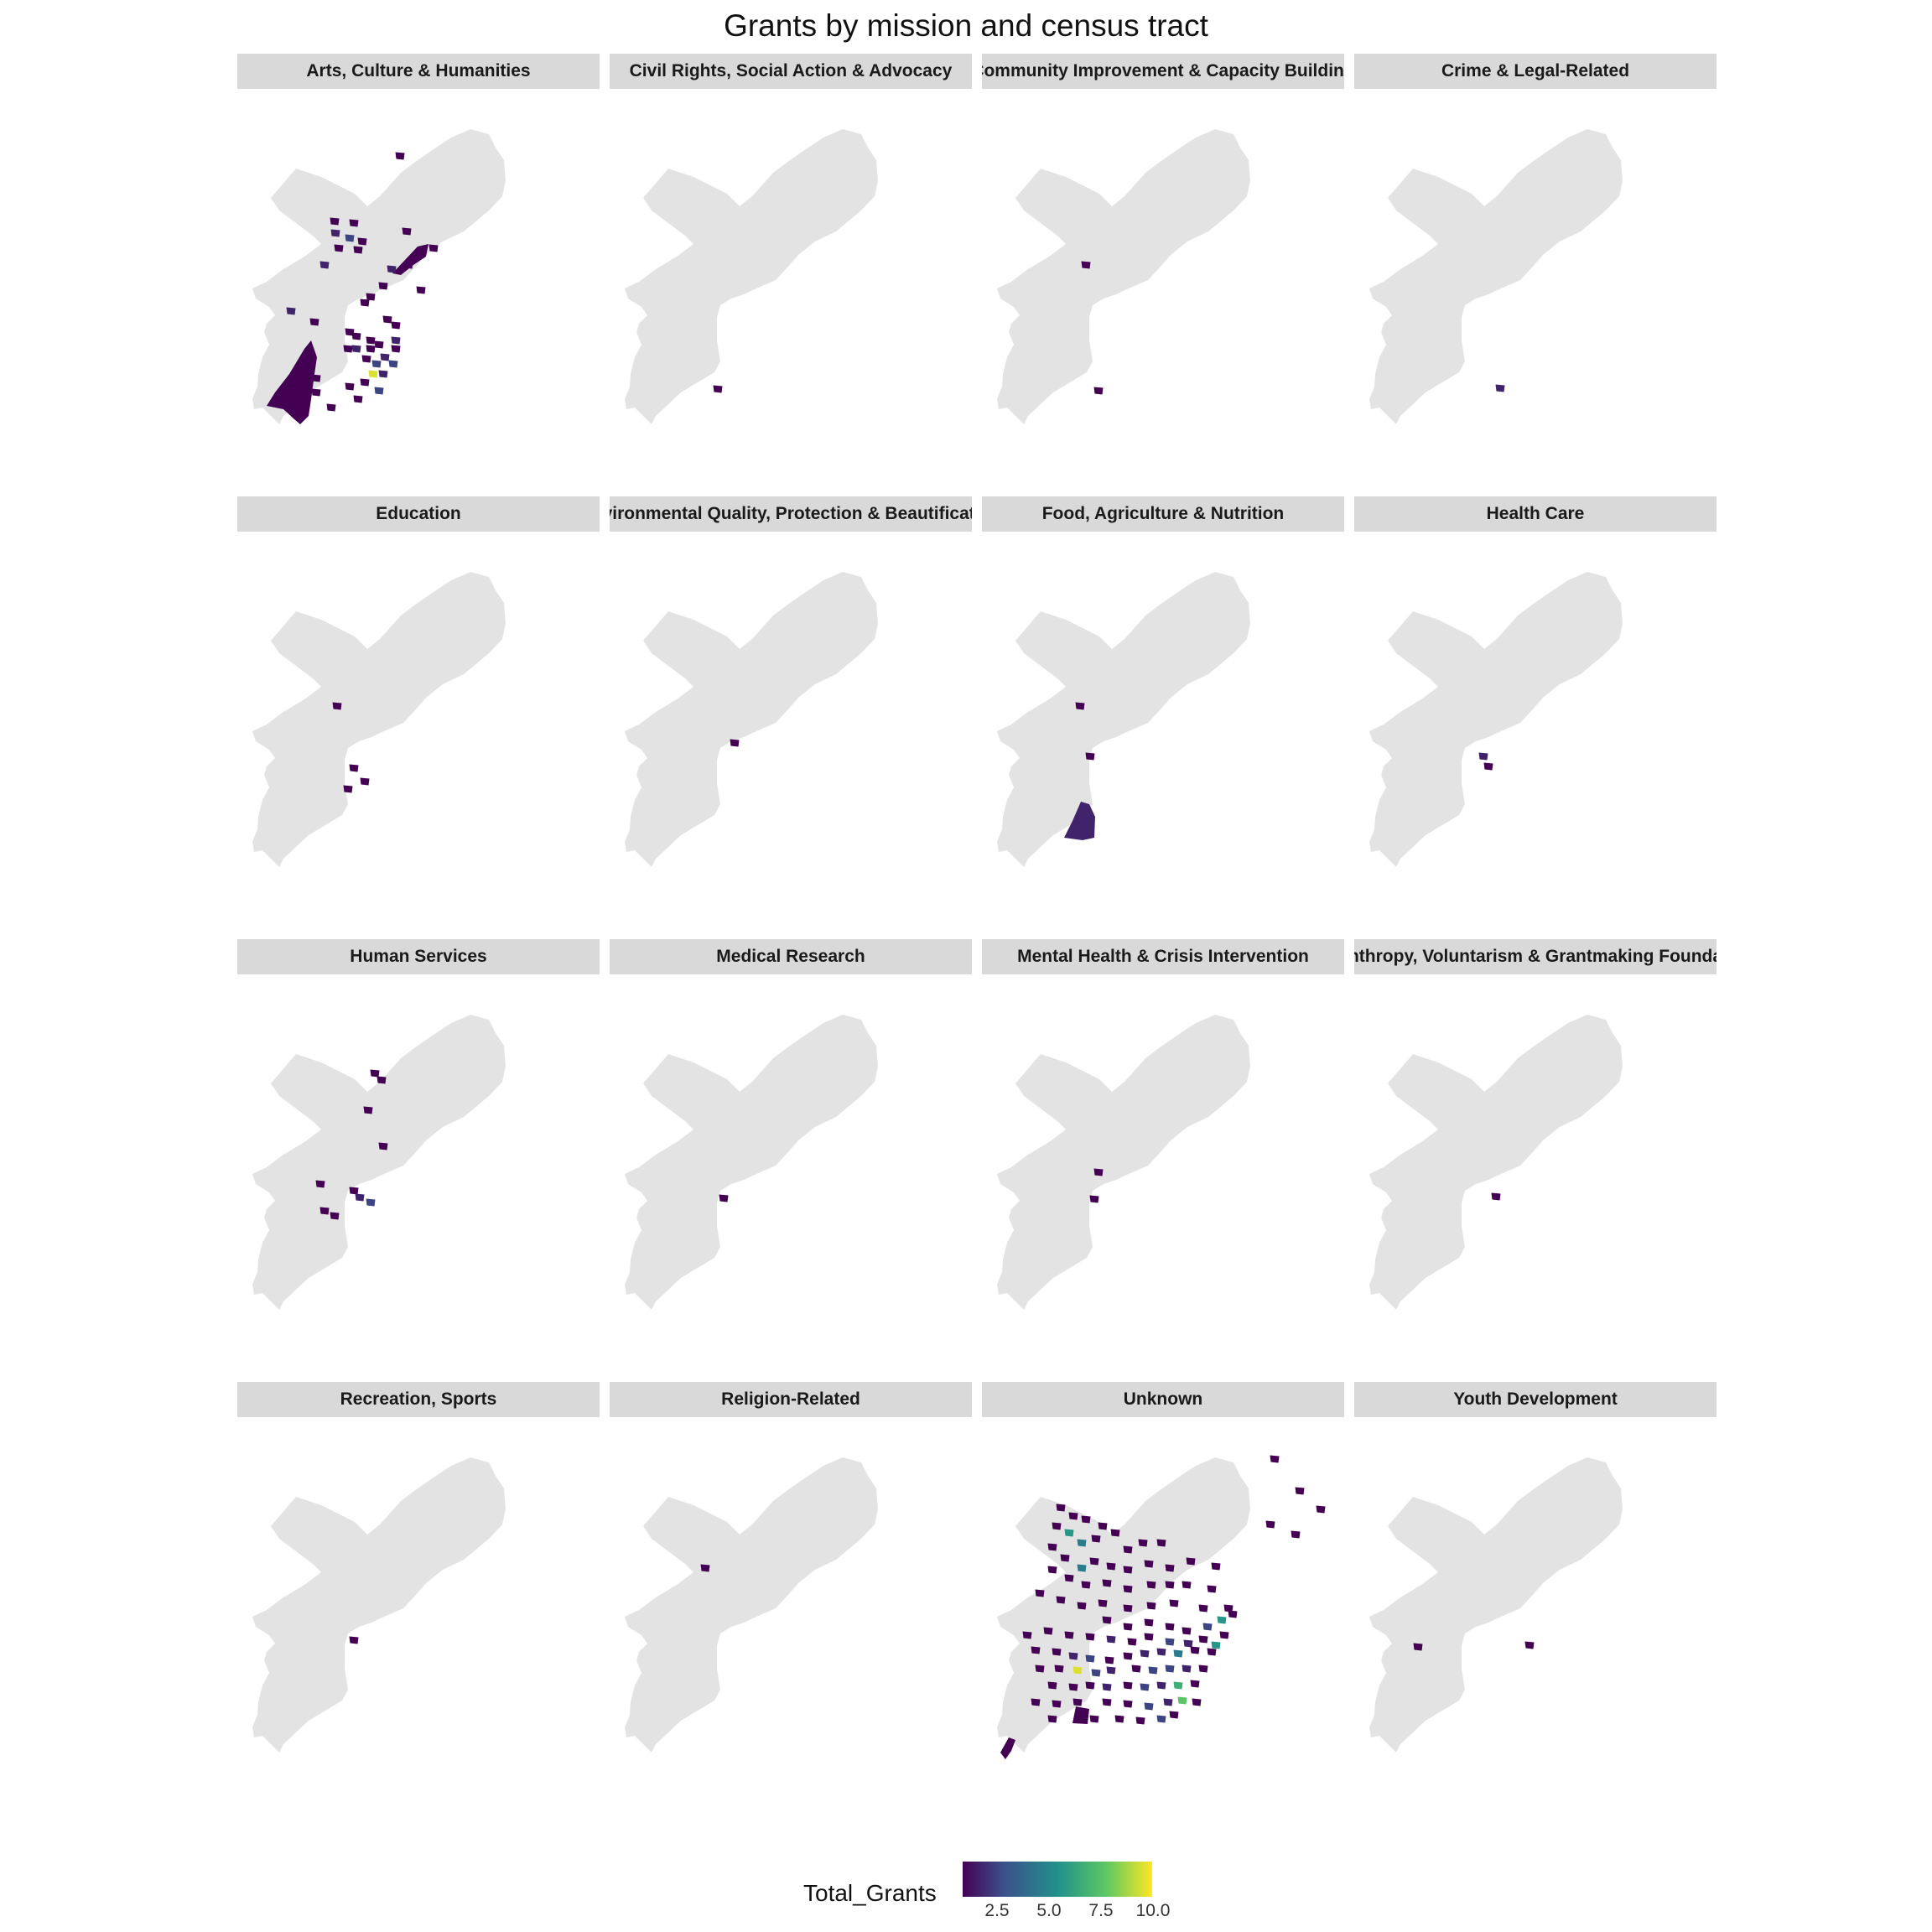 The height and width of the screenshot is (1932, 1932). What do you see at coordinates (791, 1589) in the screenshot?
I see `facet-panel: Religion-Related` at bounding box center [791, 1589].